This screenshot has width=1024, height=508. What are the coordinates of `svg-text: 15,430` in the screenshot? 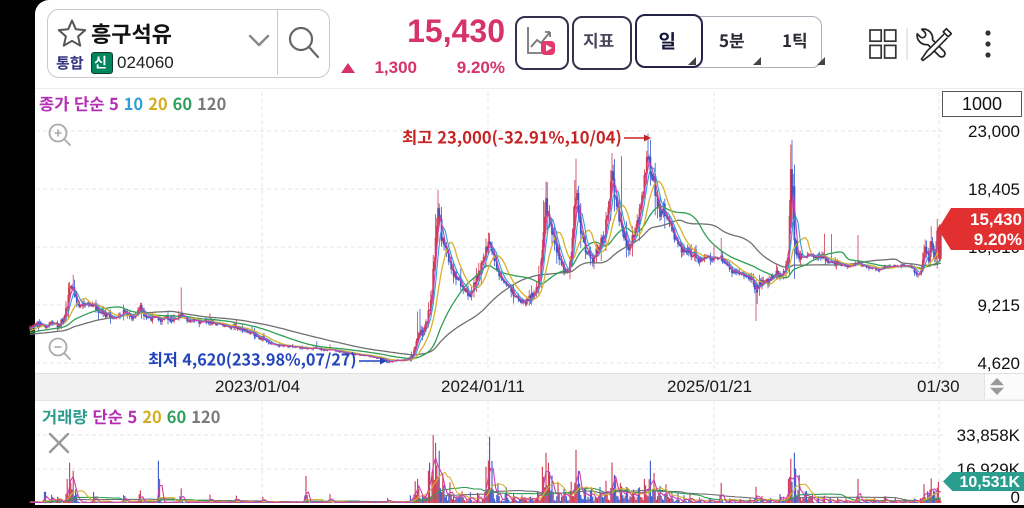 It's located at (996, 219).